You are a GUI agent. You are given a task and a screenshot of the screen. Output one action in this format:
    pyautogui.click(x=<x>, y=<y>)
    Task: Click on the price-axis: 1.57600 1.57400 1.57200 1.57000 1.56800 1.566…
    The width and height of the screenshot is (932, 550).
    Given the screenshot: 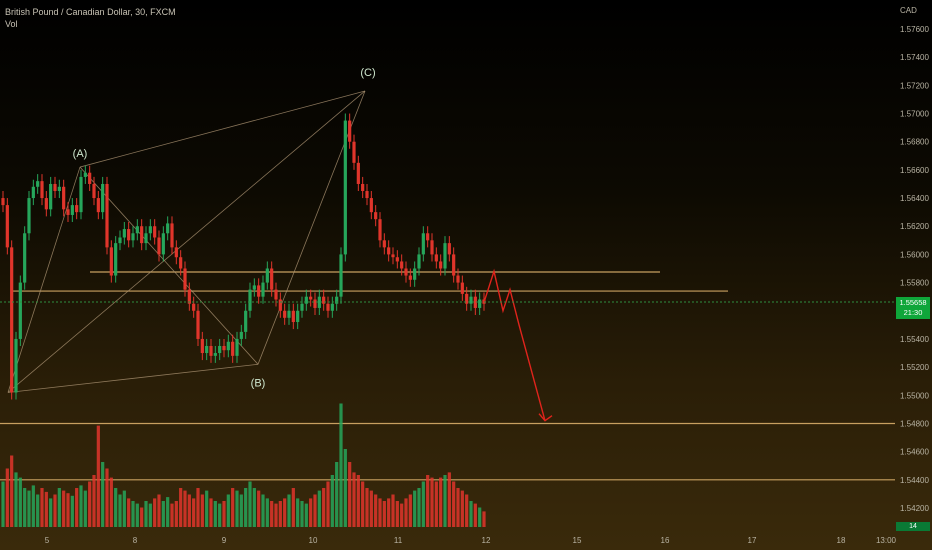 What is the action you would take?
    pyautogui.click(x=914, y=269)
    